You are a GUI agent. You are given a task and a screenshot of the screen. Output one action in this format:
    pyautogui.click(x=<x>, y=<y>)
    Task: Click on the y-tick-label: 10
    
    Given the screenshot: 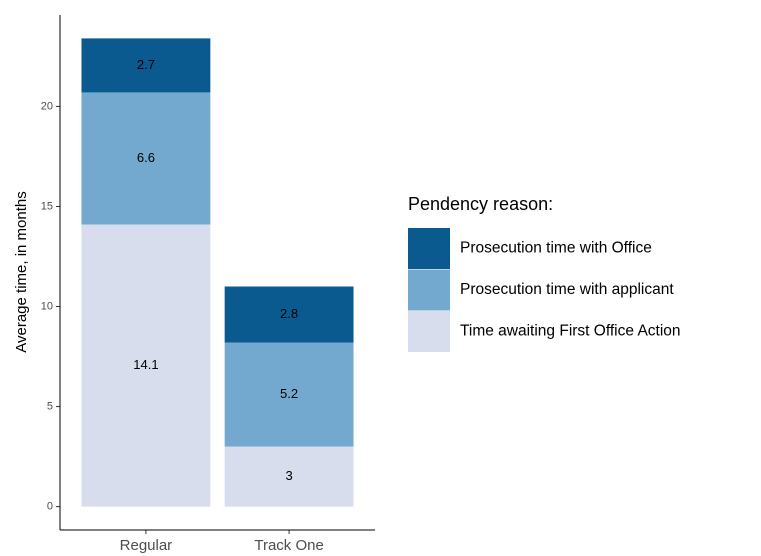 What is the action you would take?
    pyautogui.click(x=47, y=306)
    